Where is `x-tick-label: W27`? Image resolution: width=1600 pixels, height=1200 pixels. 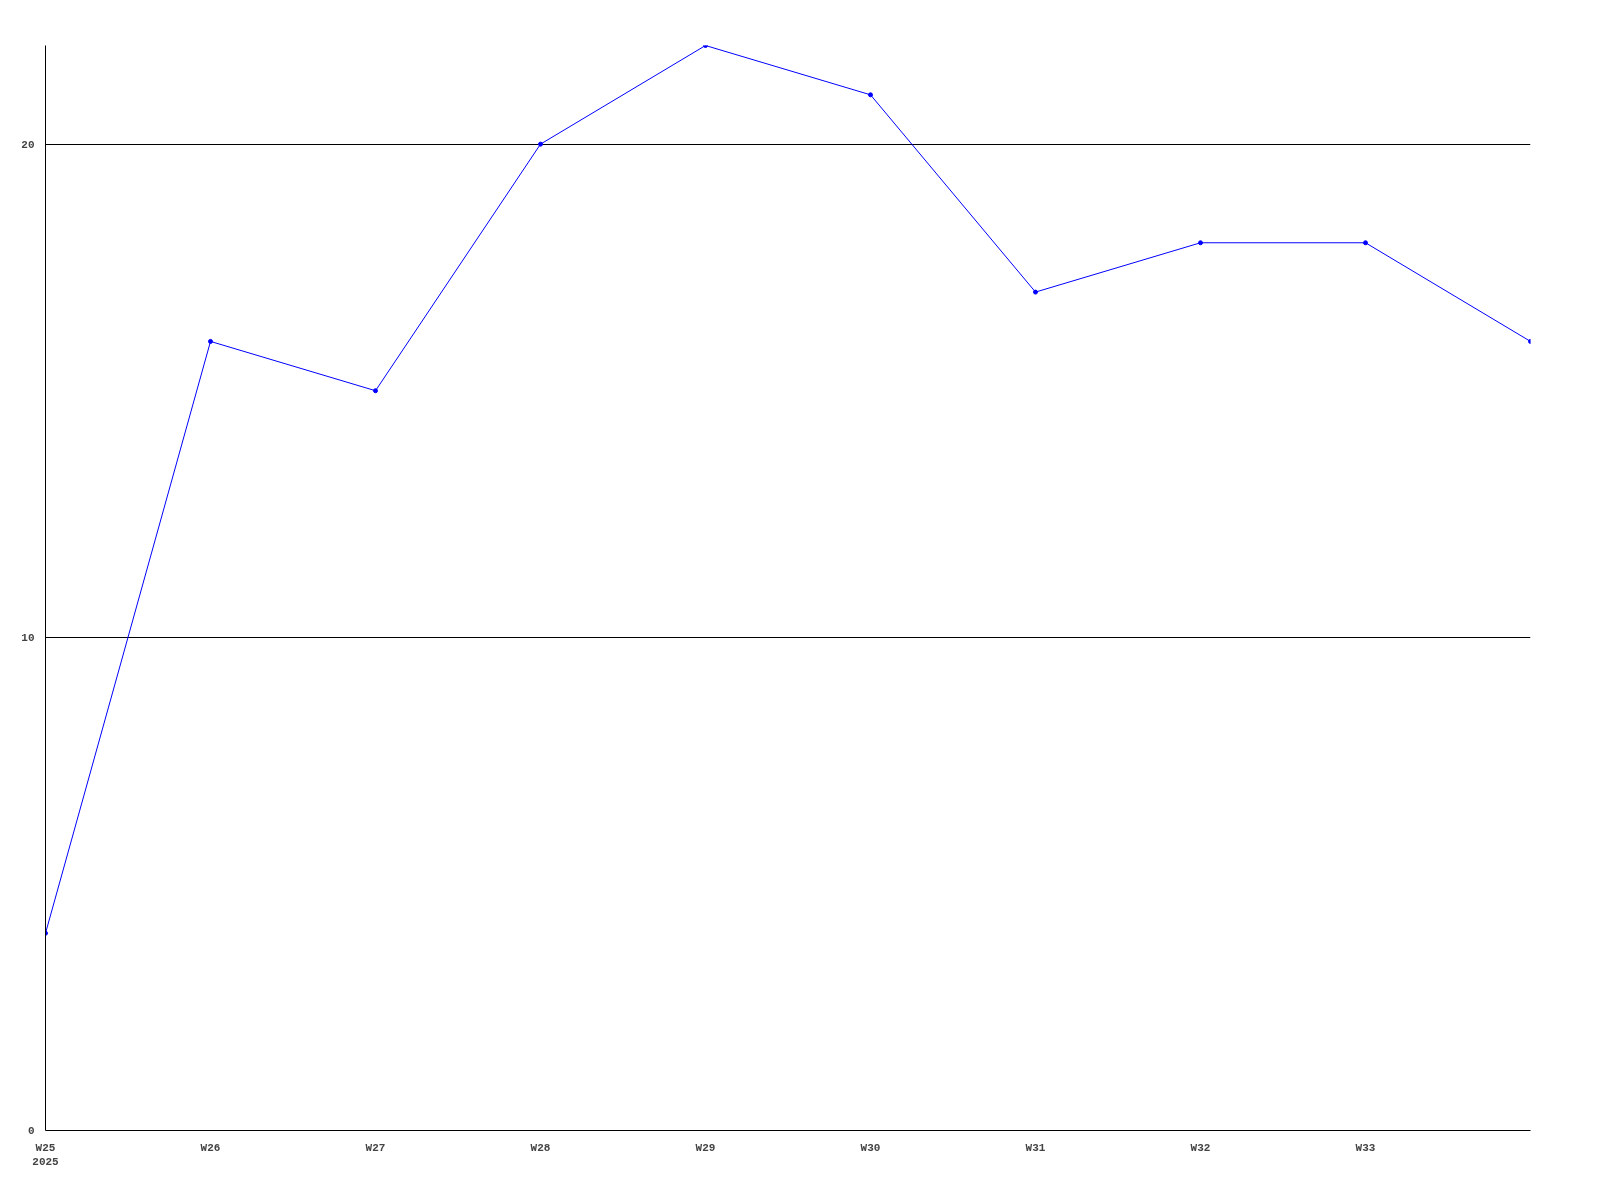 x-tick-label: W27 is located at coordinates (375, 1147).